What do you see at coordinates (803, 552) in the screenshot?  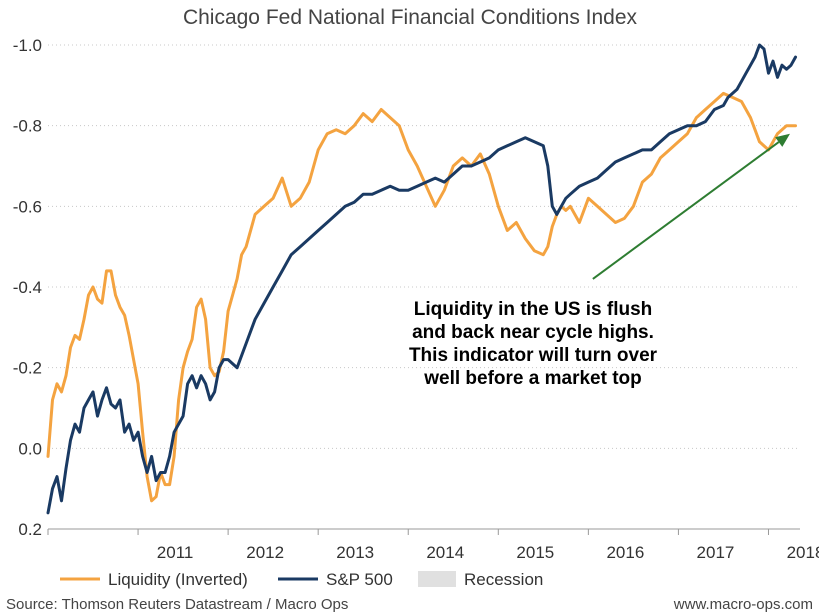 I see `x-tick-label: 2018` at bounding box center [803, 552].